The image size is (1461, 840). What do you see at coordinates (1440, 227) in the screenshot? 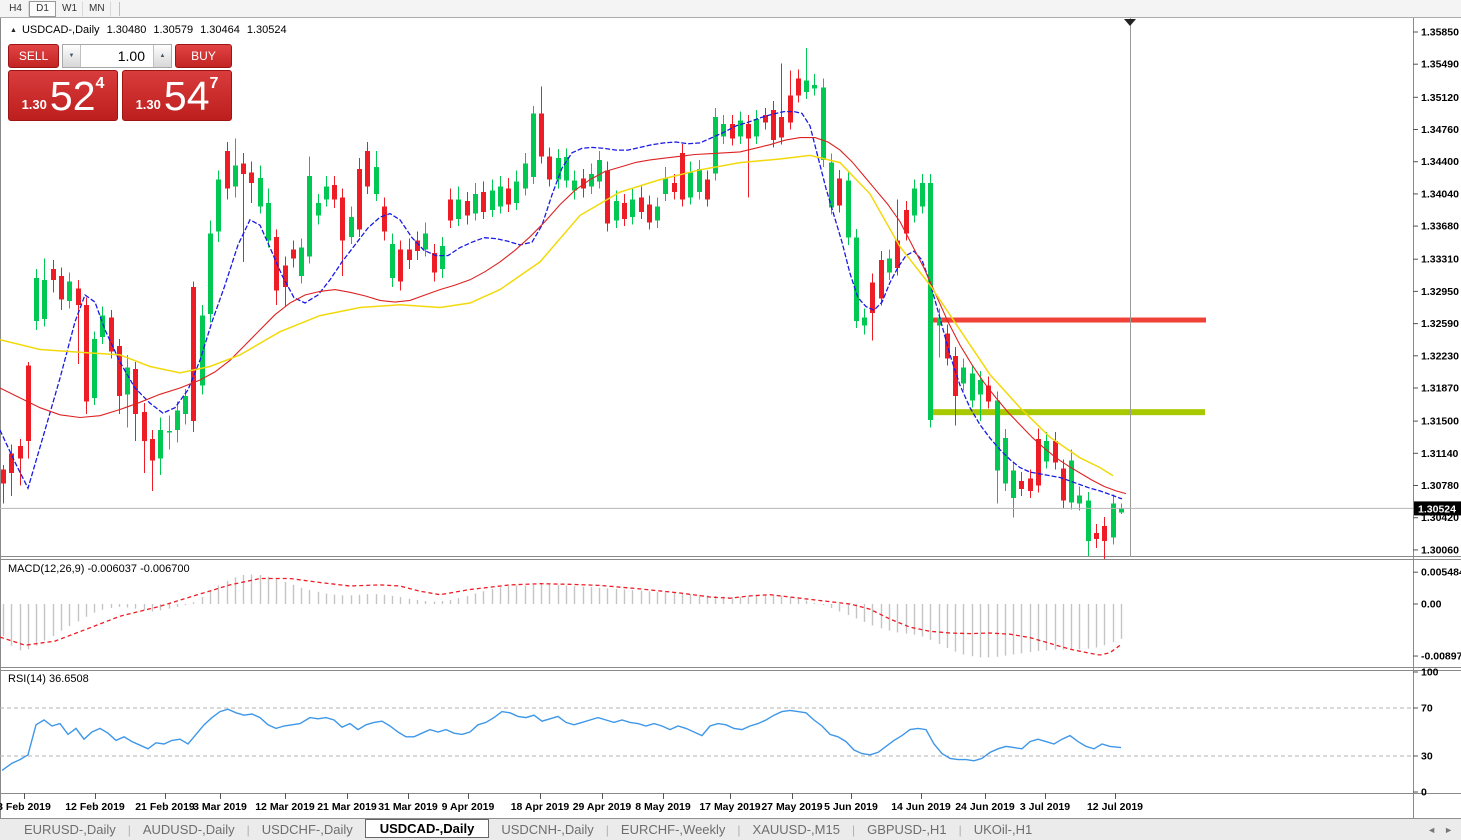
I see `svg-text: 1.33680` at bounding box center [1440, 227].